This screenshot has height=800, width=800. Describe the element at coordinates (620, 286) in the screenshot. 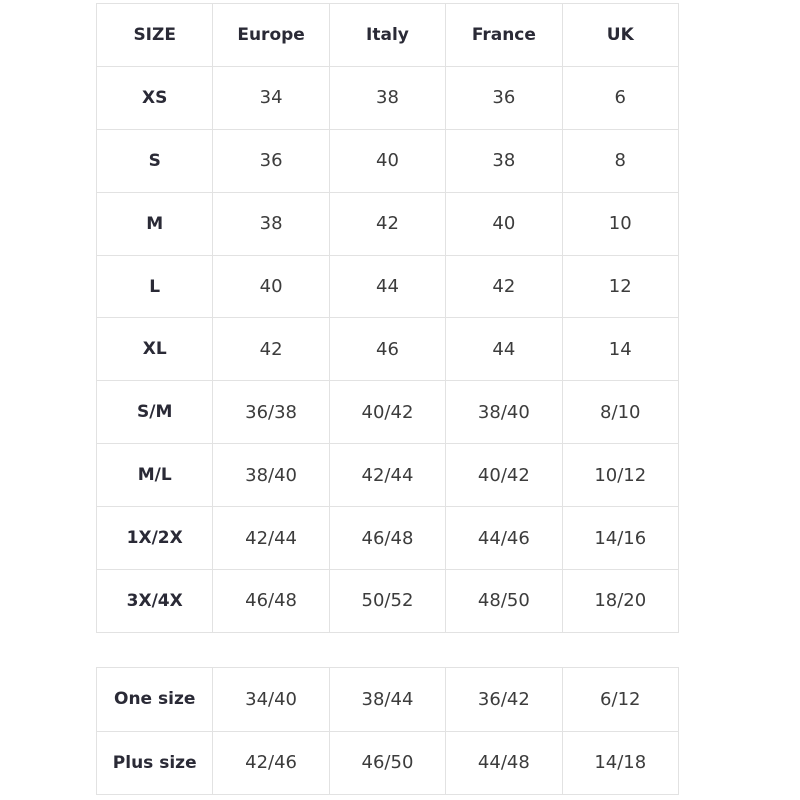

I see `table-cell: 12` at that location.